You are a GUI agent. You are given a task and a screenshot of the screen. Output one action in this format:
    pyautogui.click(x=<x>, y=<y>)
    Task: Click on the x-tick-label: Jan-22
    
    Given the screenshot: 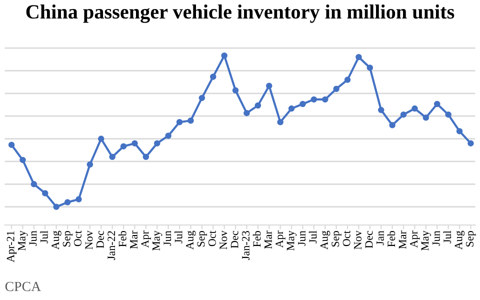 What is the action you would take?
    pyautogui.click(x=112, y=245)
    